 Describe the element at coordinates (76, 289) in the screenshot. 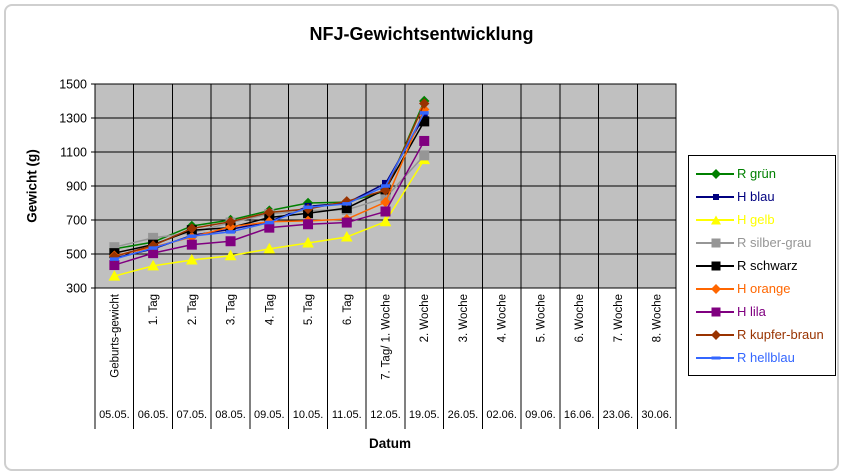

I see `y-tick-label: 300` at that location.